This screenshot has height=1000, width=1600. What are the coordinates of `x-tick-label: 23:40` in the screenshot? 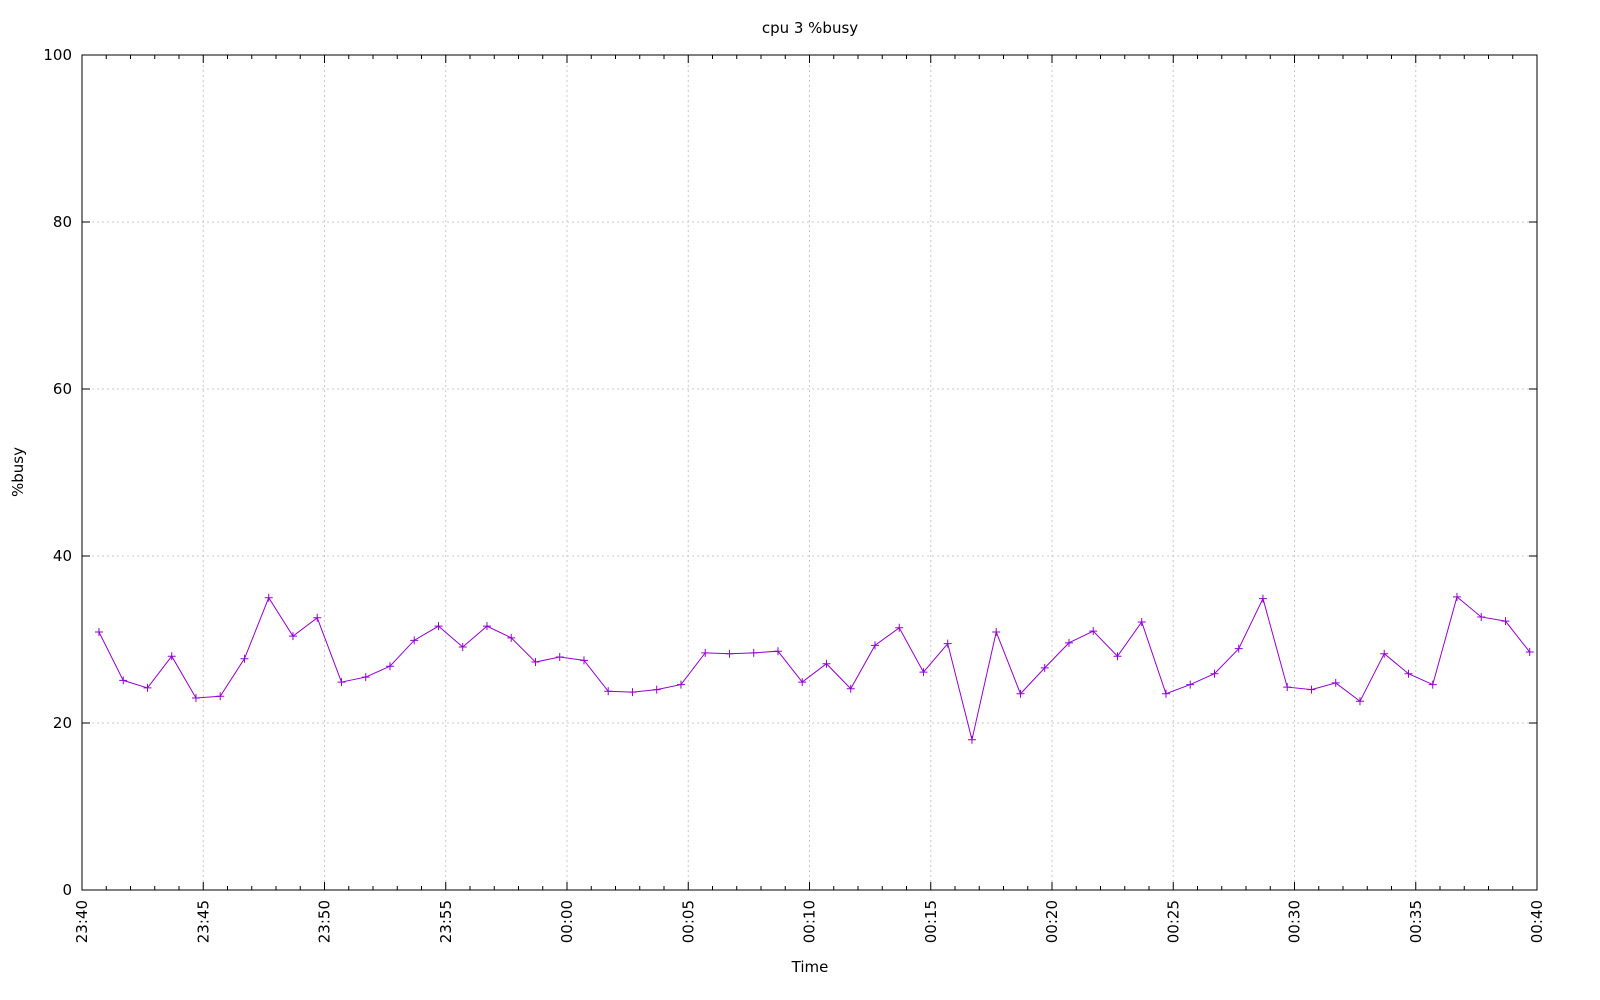 It's located at (82, 921).